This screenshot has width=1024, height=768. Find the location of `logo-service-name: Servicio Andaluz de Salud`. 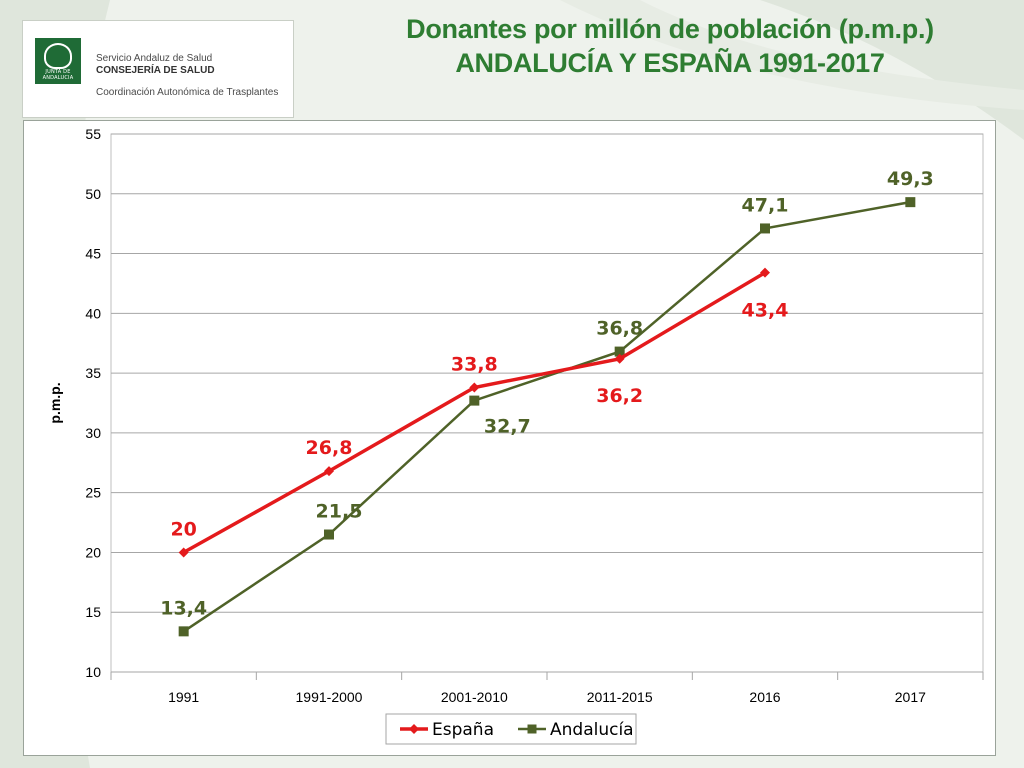

logo-service-name: Servicio Andaluz de Salud is located at coordinates (154, 58).